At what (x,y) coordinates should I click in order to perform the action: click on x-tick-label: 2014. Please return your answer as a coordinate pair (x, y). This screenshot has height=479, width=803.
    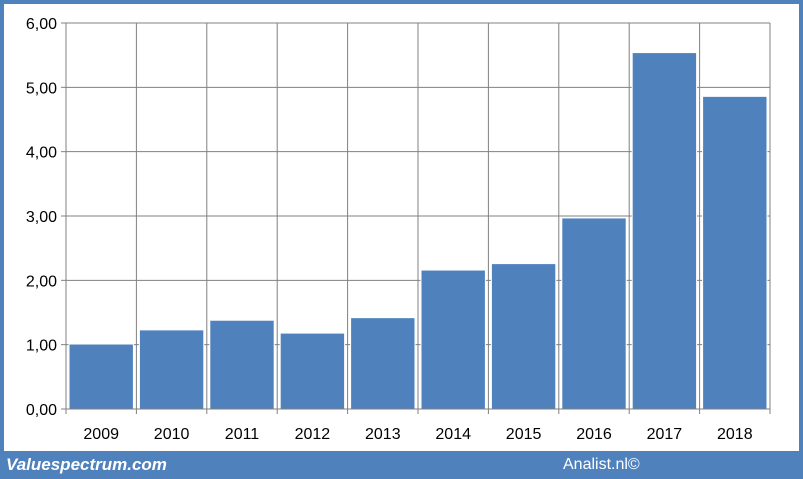
    Looking at the image, I should click on (453, 434).